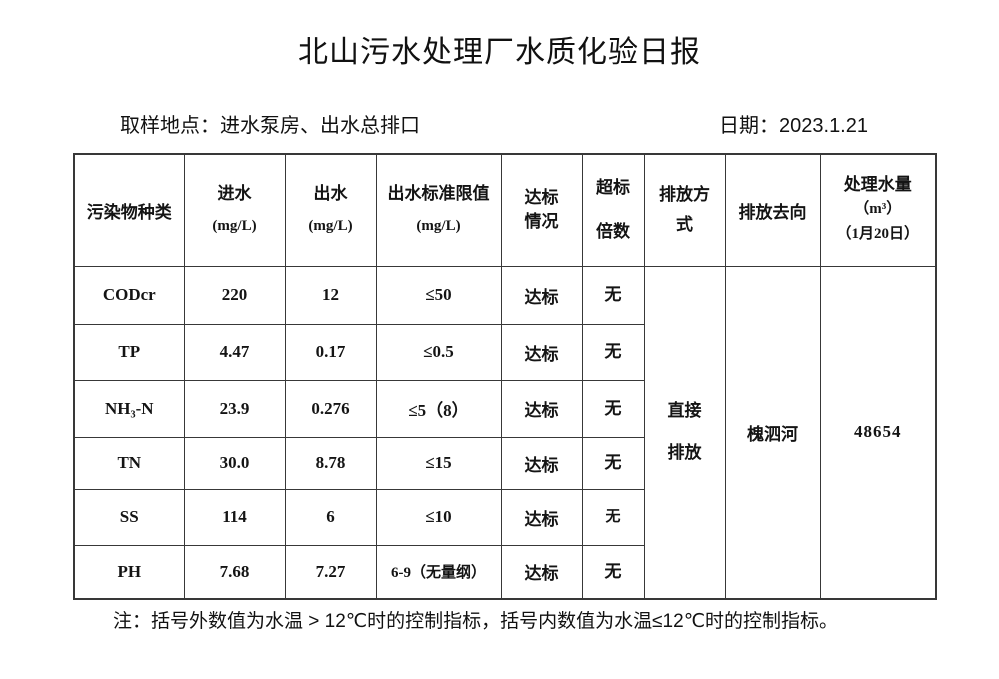 The height and width of the screenshot is (679, 999). Describe the element at coordinates (541, 210) in the screenshot. I see `col-header-compliance: 达标 情况` at that location.